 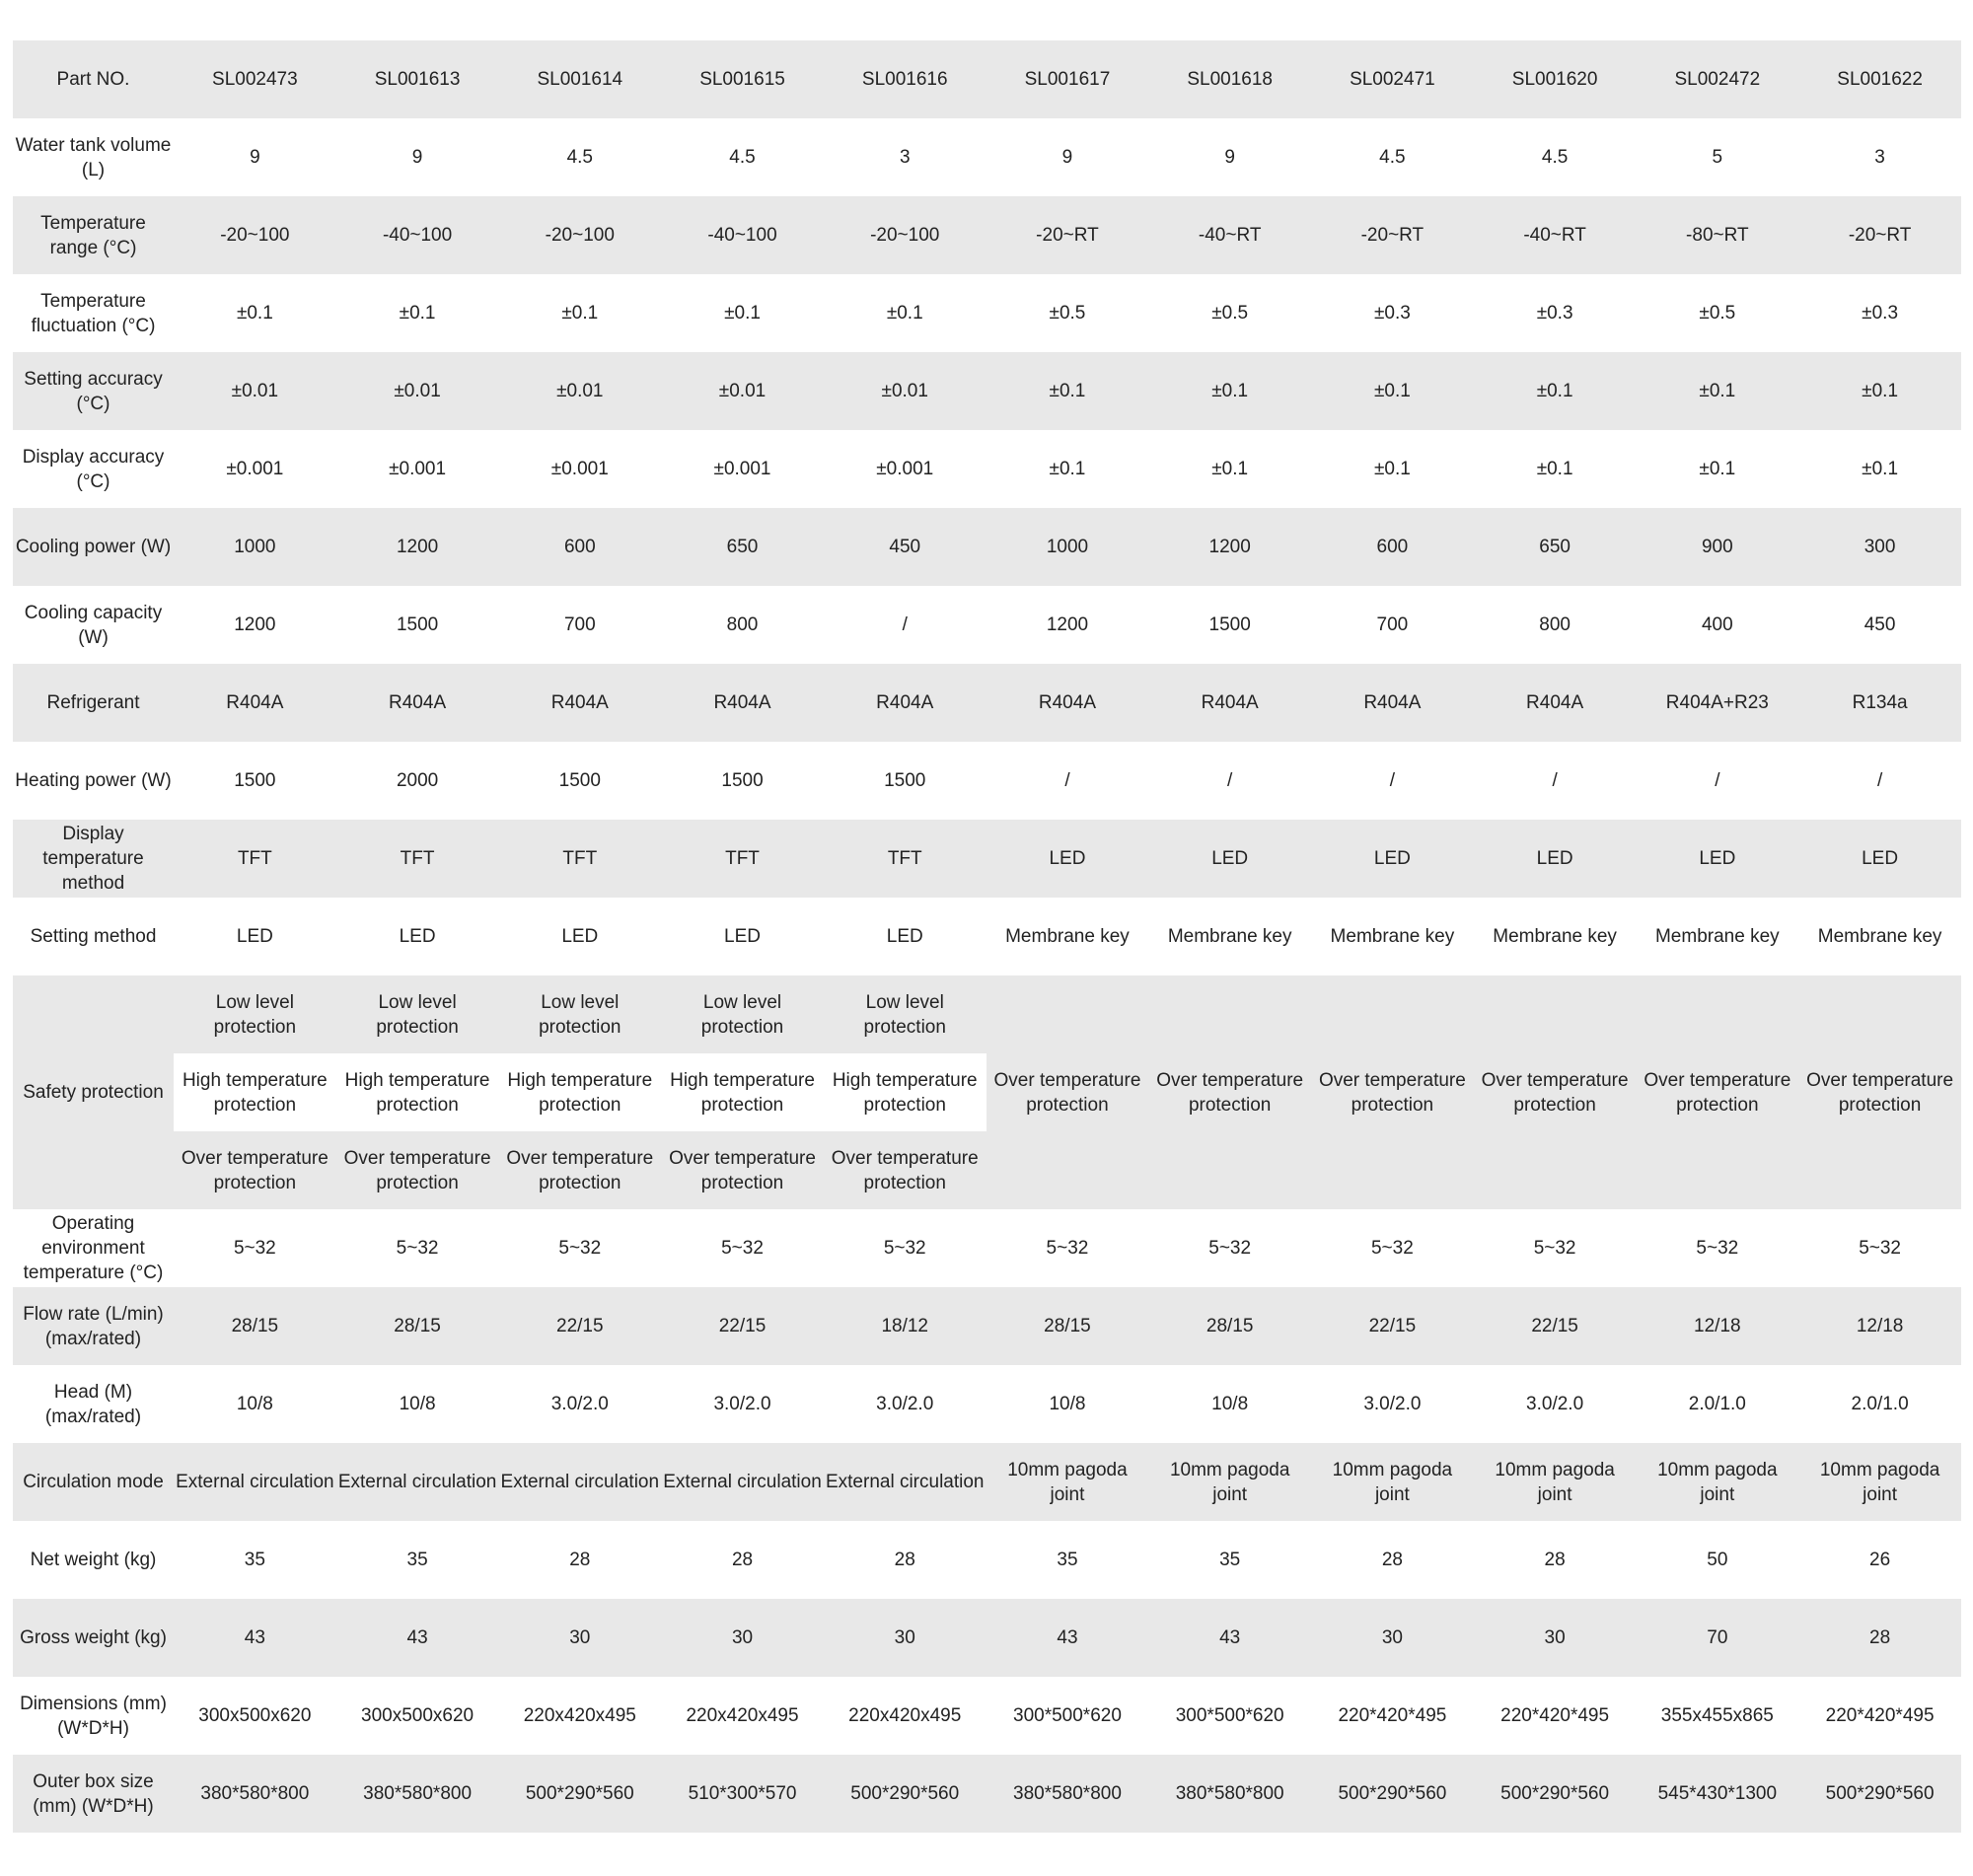 I want to click on table-row: Net weight (kg) 35 35 28 28 28 35 35 28 28 50 26, so click(x=987, y=1560).